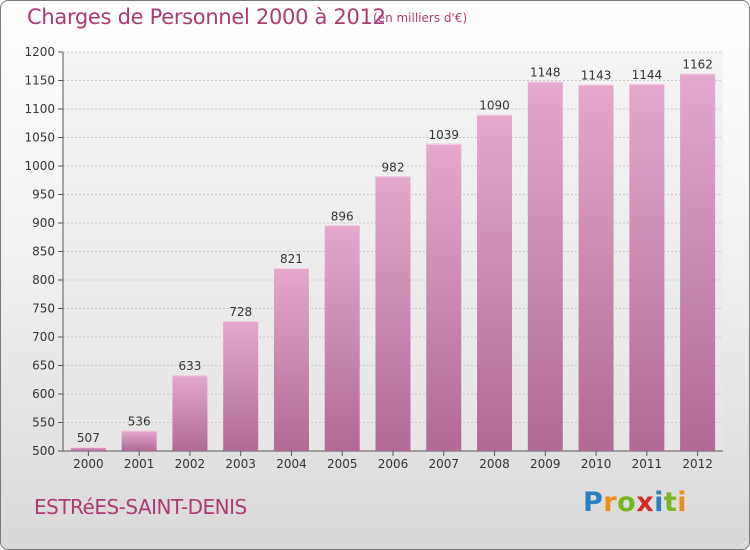 This screenshot has height=550, width=750. I want to click on bar-2004, so click(291, 359).